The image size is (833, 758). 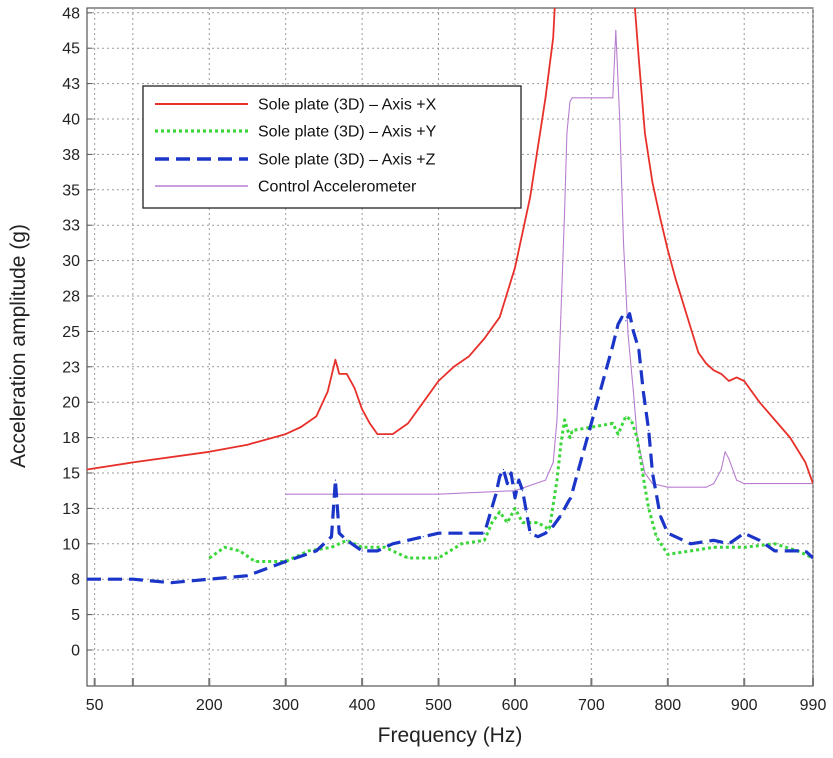 What do you see at coordinates (209, 705) in the screenshot?
I see `x-tick-label: 200` at bounding box center [209, 705].